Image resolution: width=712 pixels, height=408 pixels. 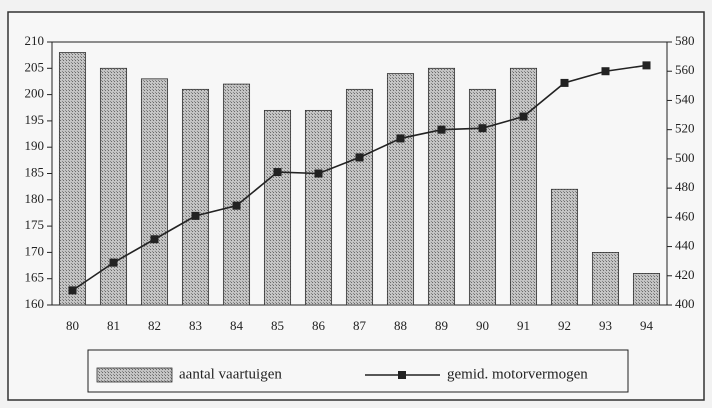 I want to click on y-tick-label: 185, so click(x=35, y=171).